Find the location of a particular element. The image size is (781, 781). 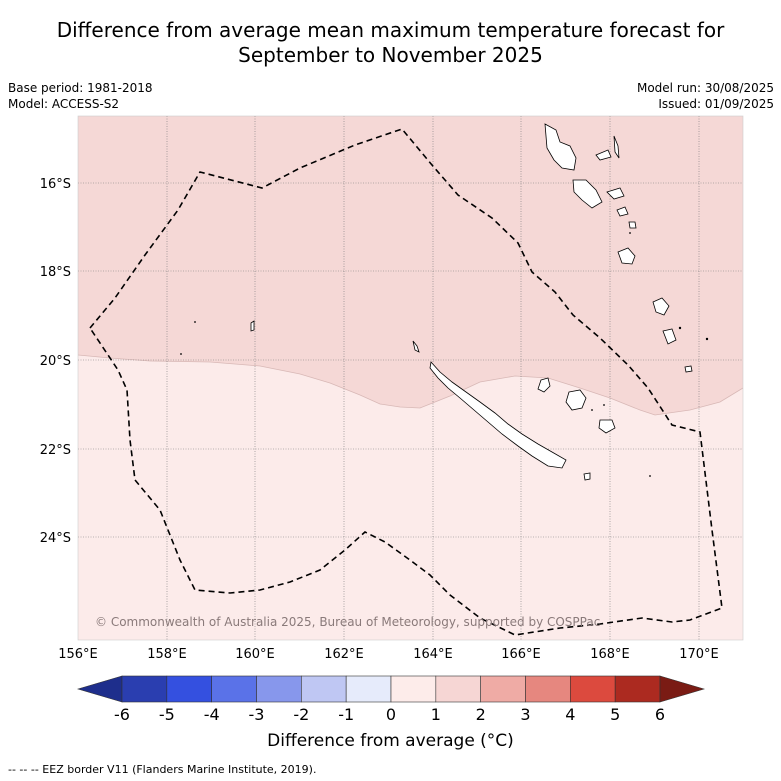

colorbar-tick-label: -3 is located at coordinates (257, 714).